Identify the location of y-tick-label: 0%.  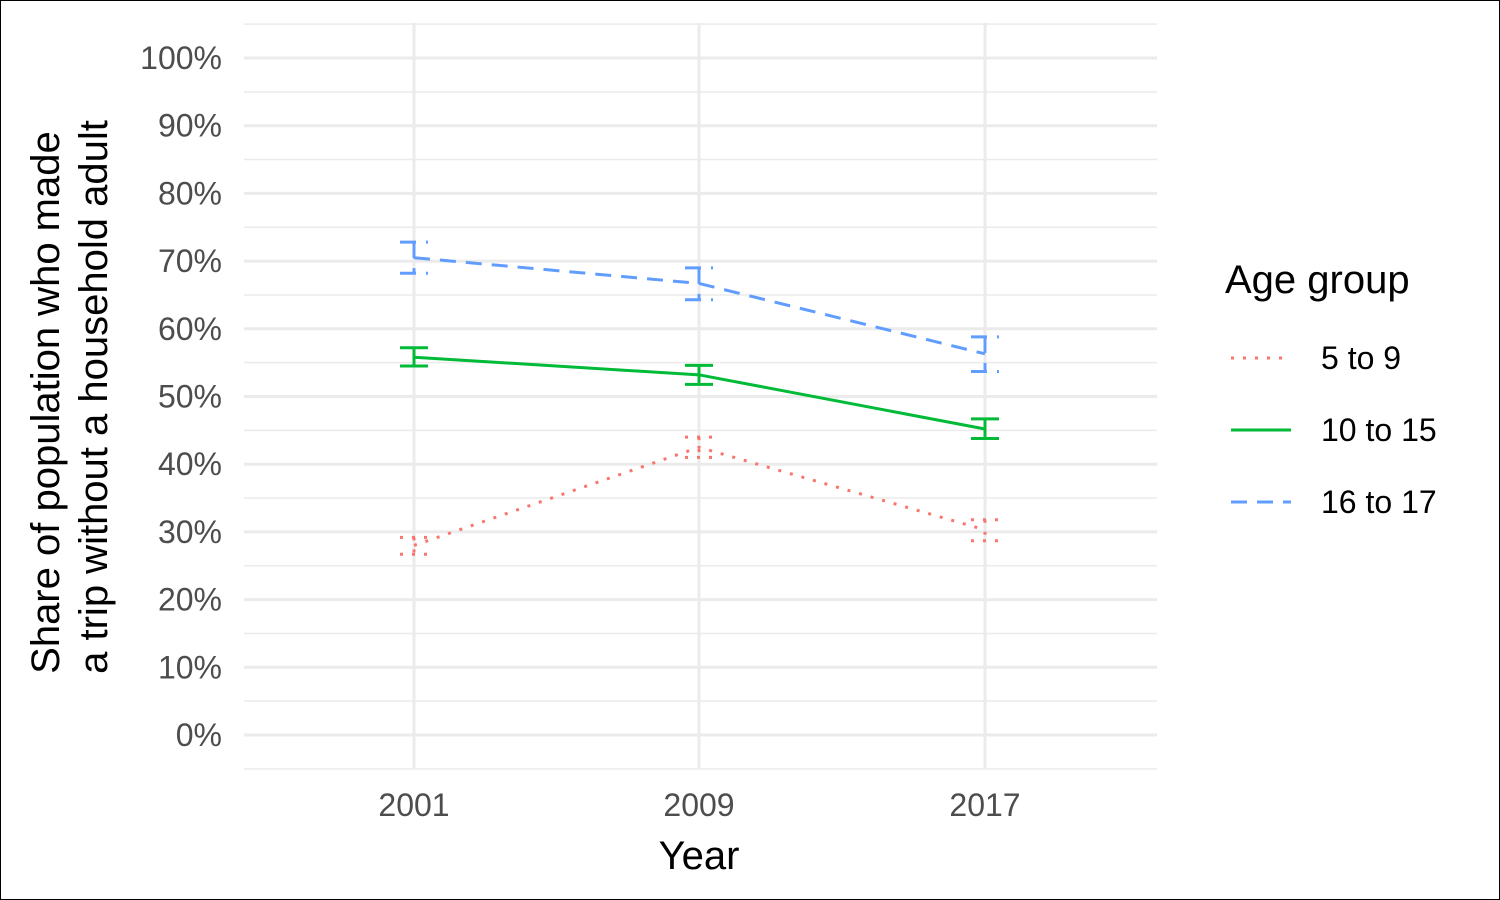
(199, 735).